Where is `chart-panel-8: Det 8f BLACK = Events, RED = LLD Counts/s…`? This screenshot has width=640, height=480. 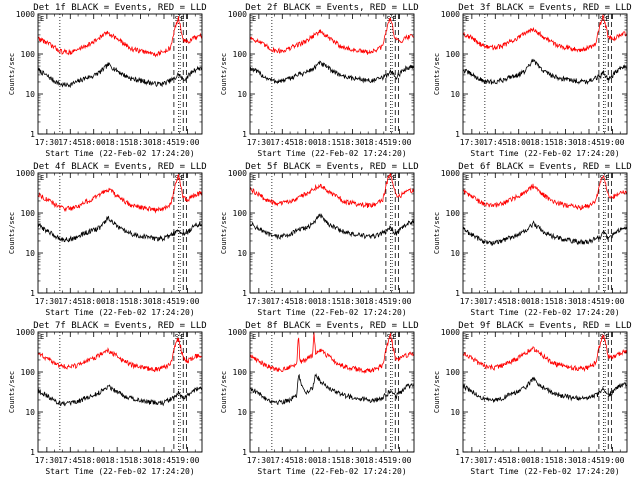
chart-panel-8: Det 8f BLACK = Events, RED = LLD Counts/s… is located at coordinates (319, 398).